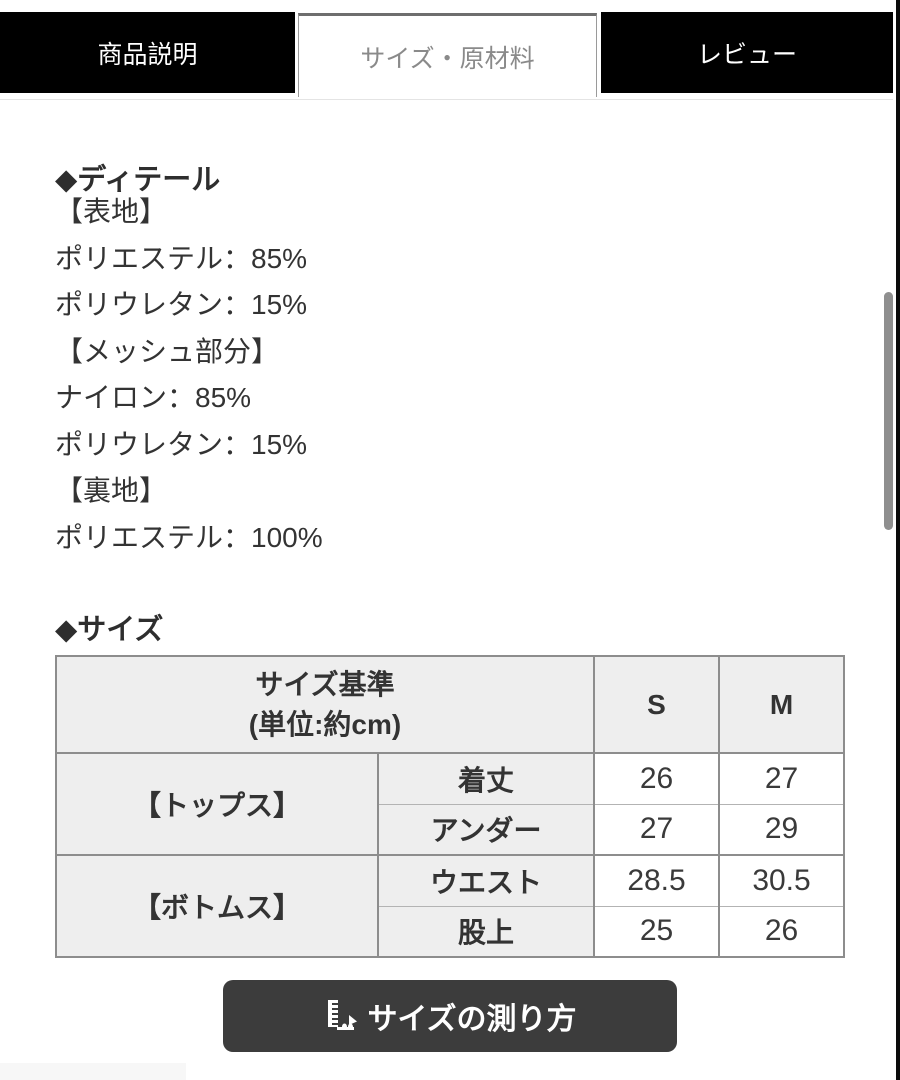 This screenshot has height=1080, width=900. Describe the element at coordinates (657, 704) in the screenshot. I see `column-header-s: S` at that location.